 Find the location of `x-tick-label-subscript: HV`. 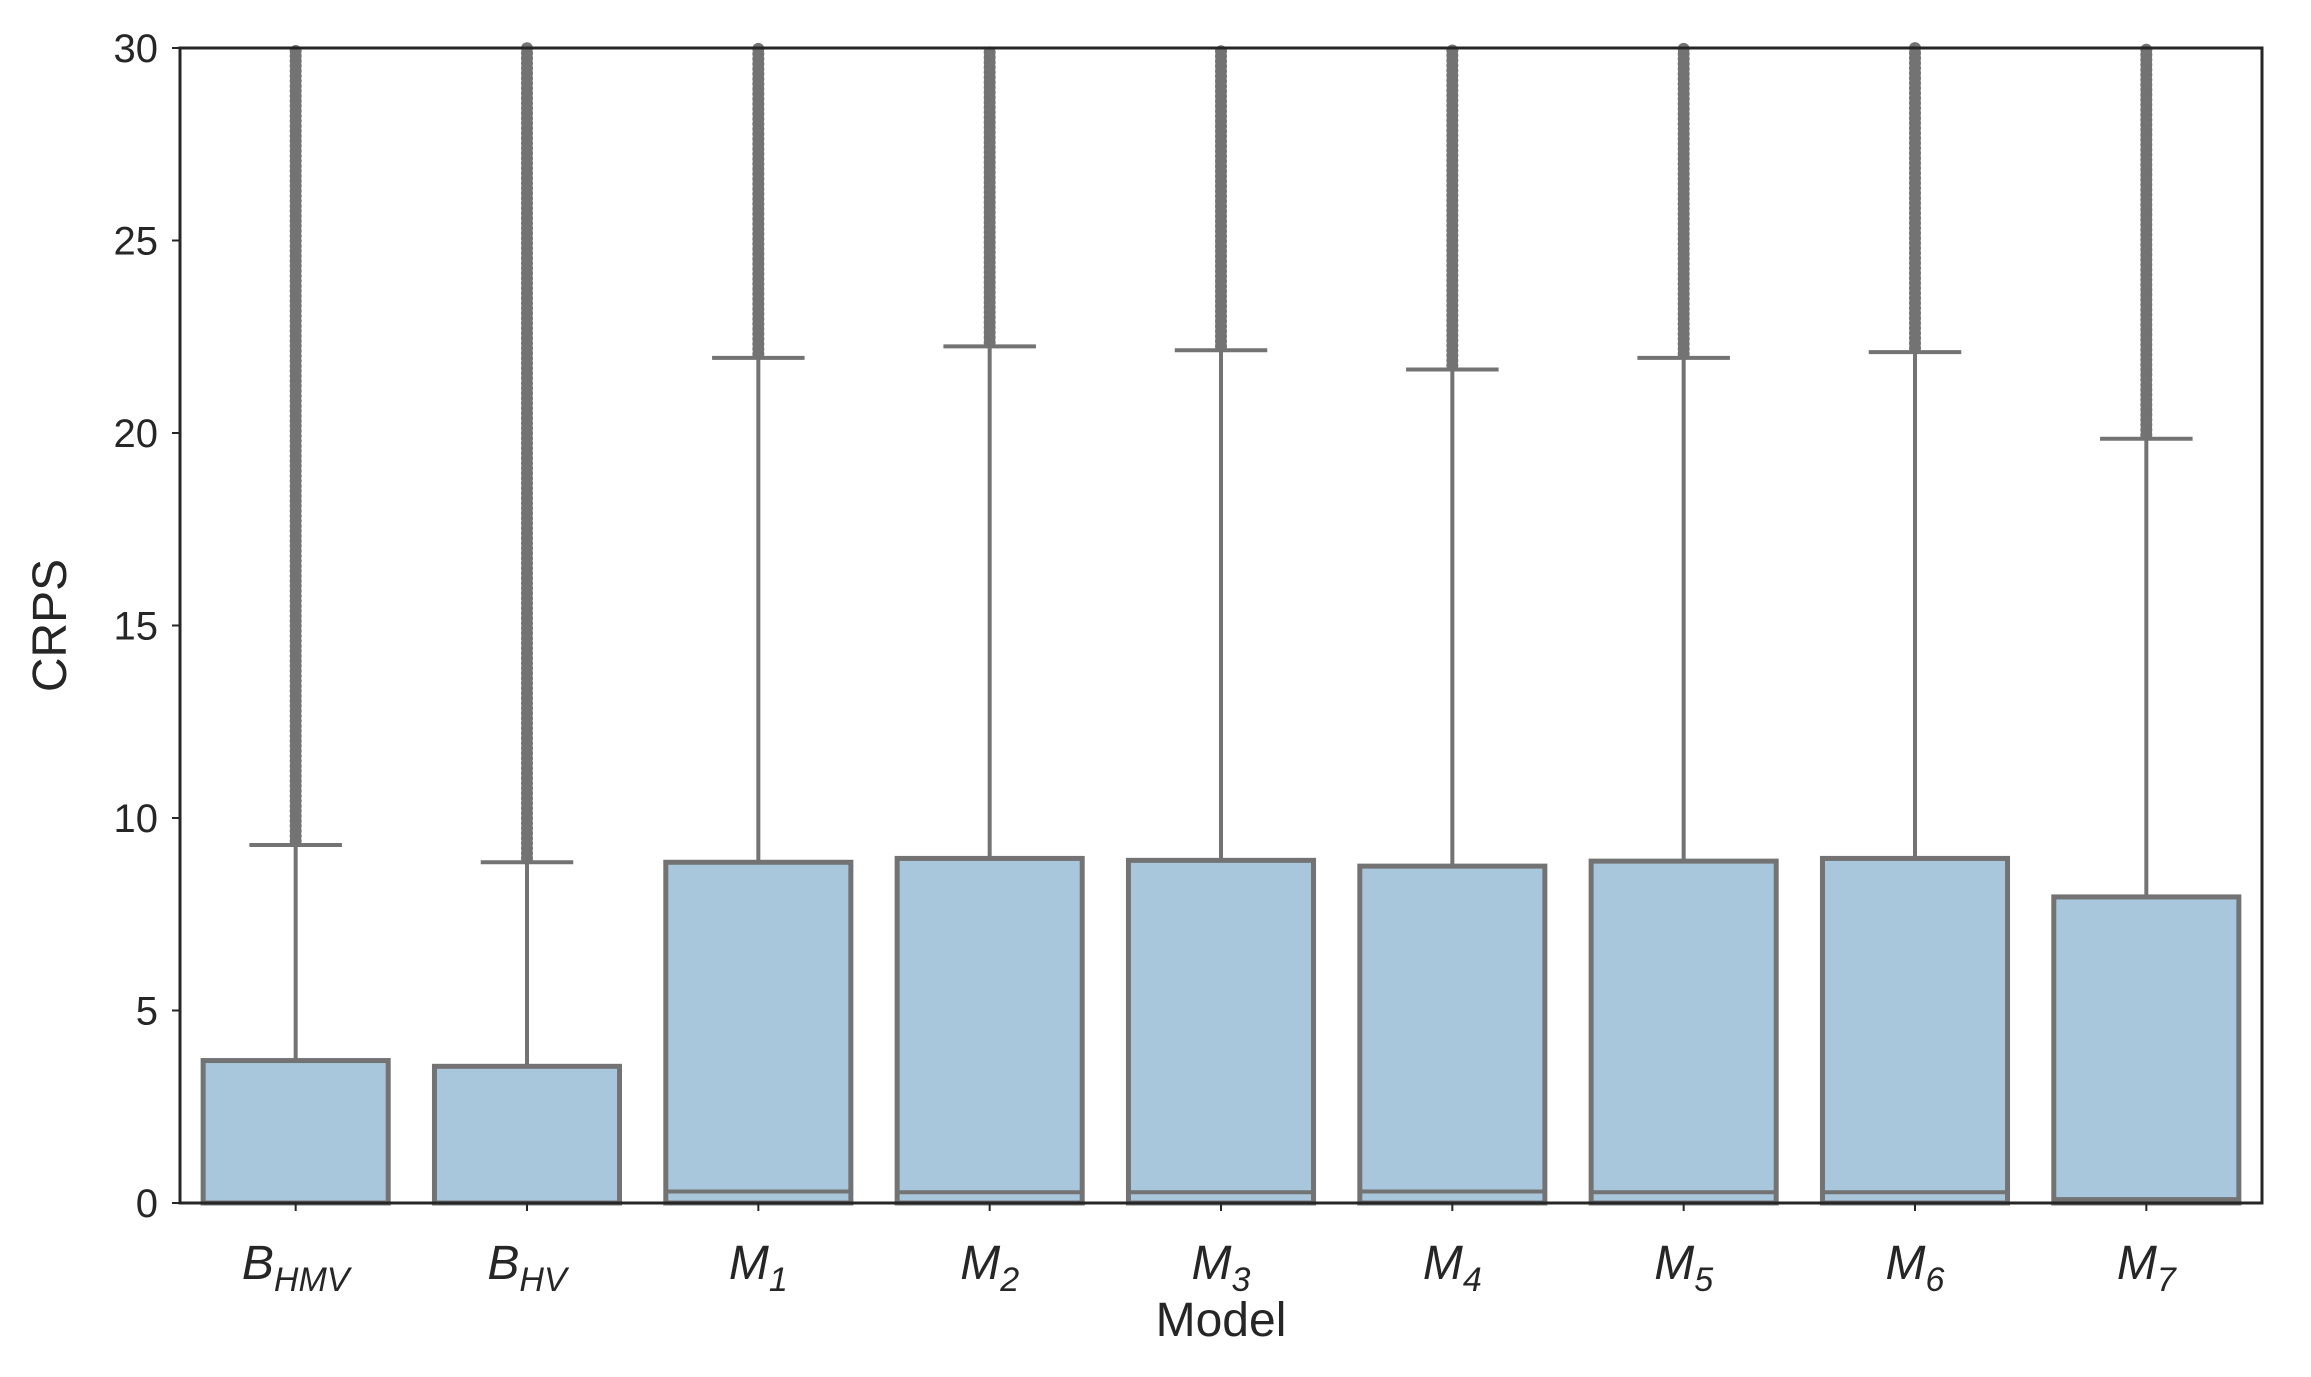

x-tick-label-subscript: HV is located at coordinates (544, 1280).